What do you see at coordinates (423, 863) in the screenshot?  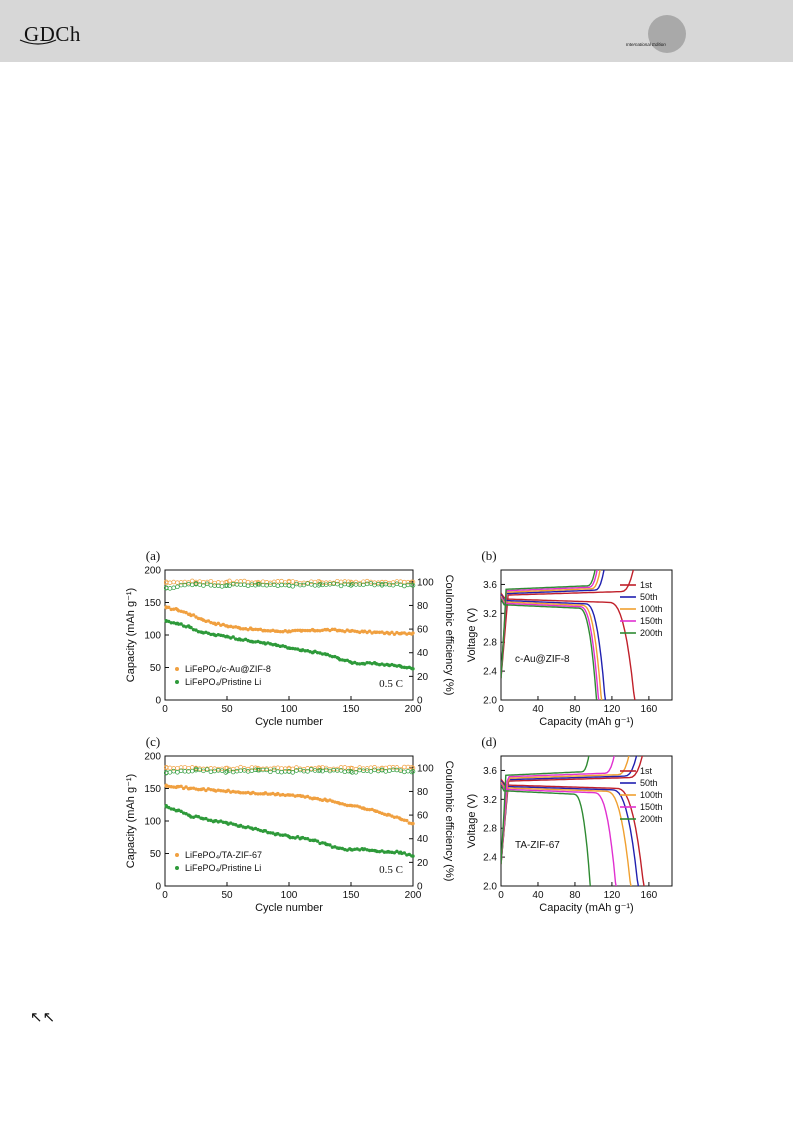 I see `y2-tick-label: 20` at bounding box center [423, 863].